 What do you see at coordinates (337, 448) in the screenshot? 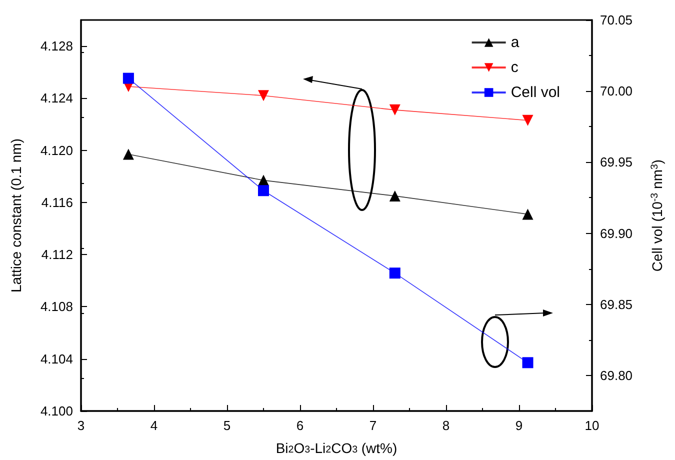
I see `text: Bi2O3-Li2CO3 (wt%)` at bounding box center [337, 448].